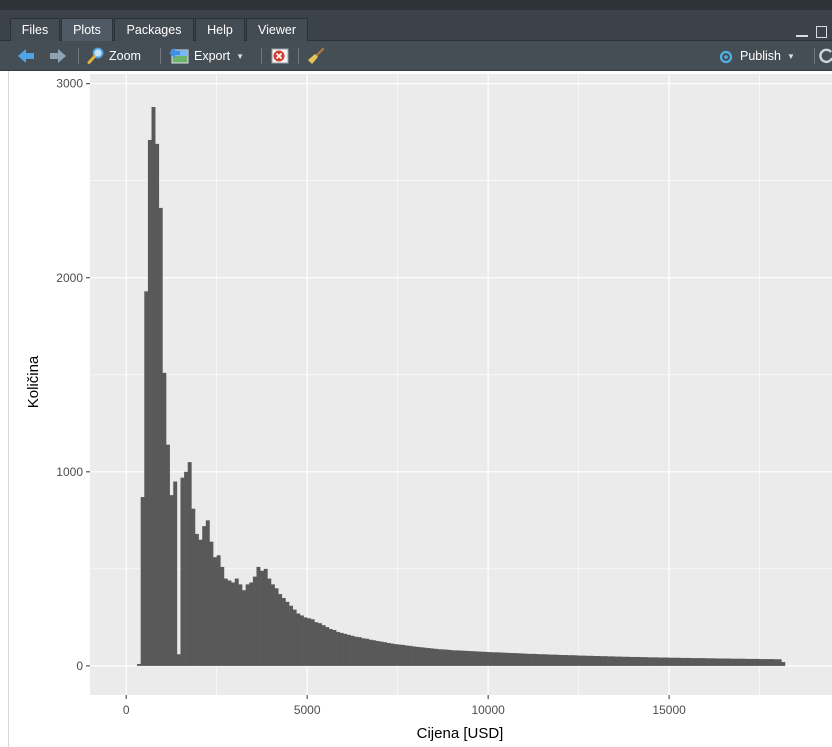 This screenshot has width=832, height=747. I want to click on remove-plot-button, so click(280, 56).